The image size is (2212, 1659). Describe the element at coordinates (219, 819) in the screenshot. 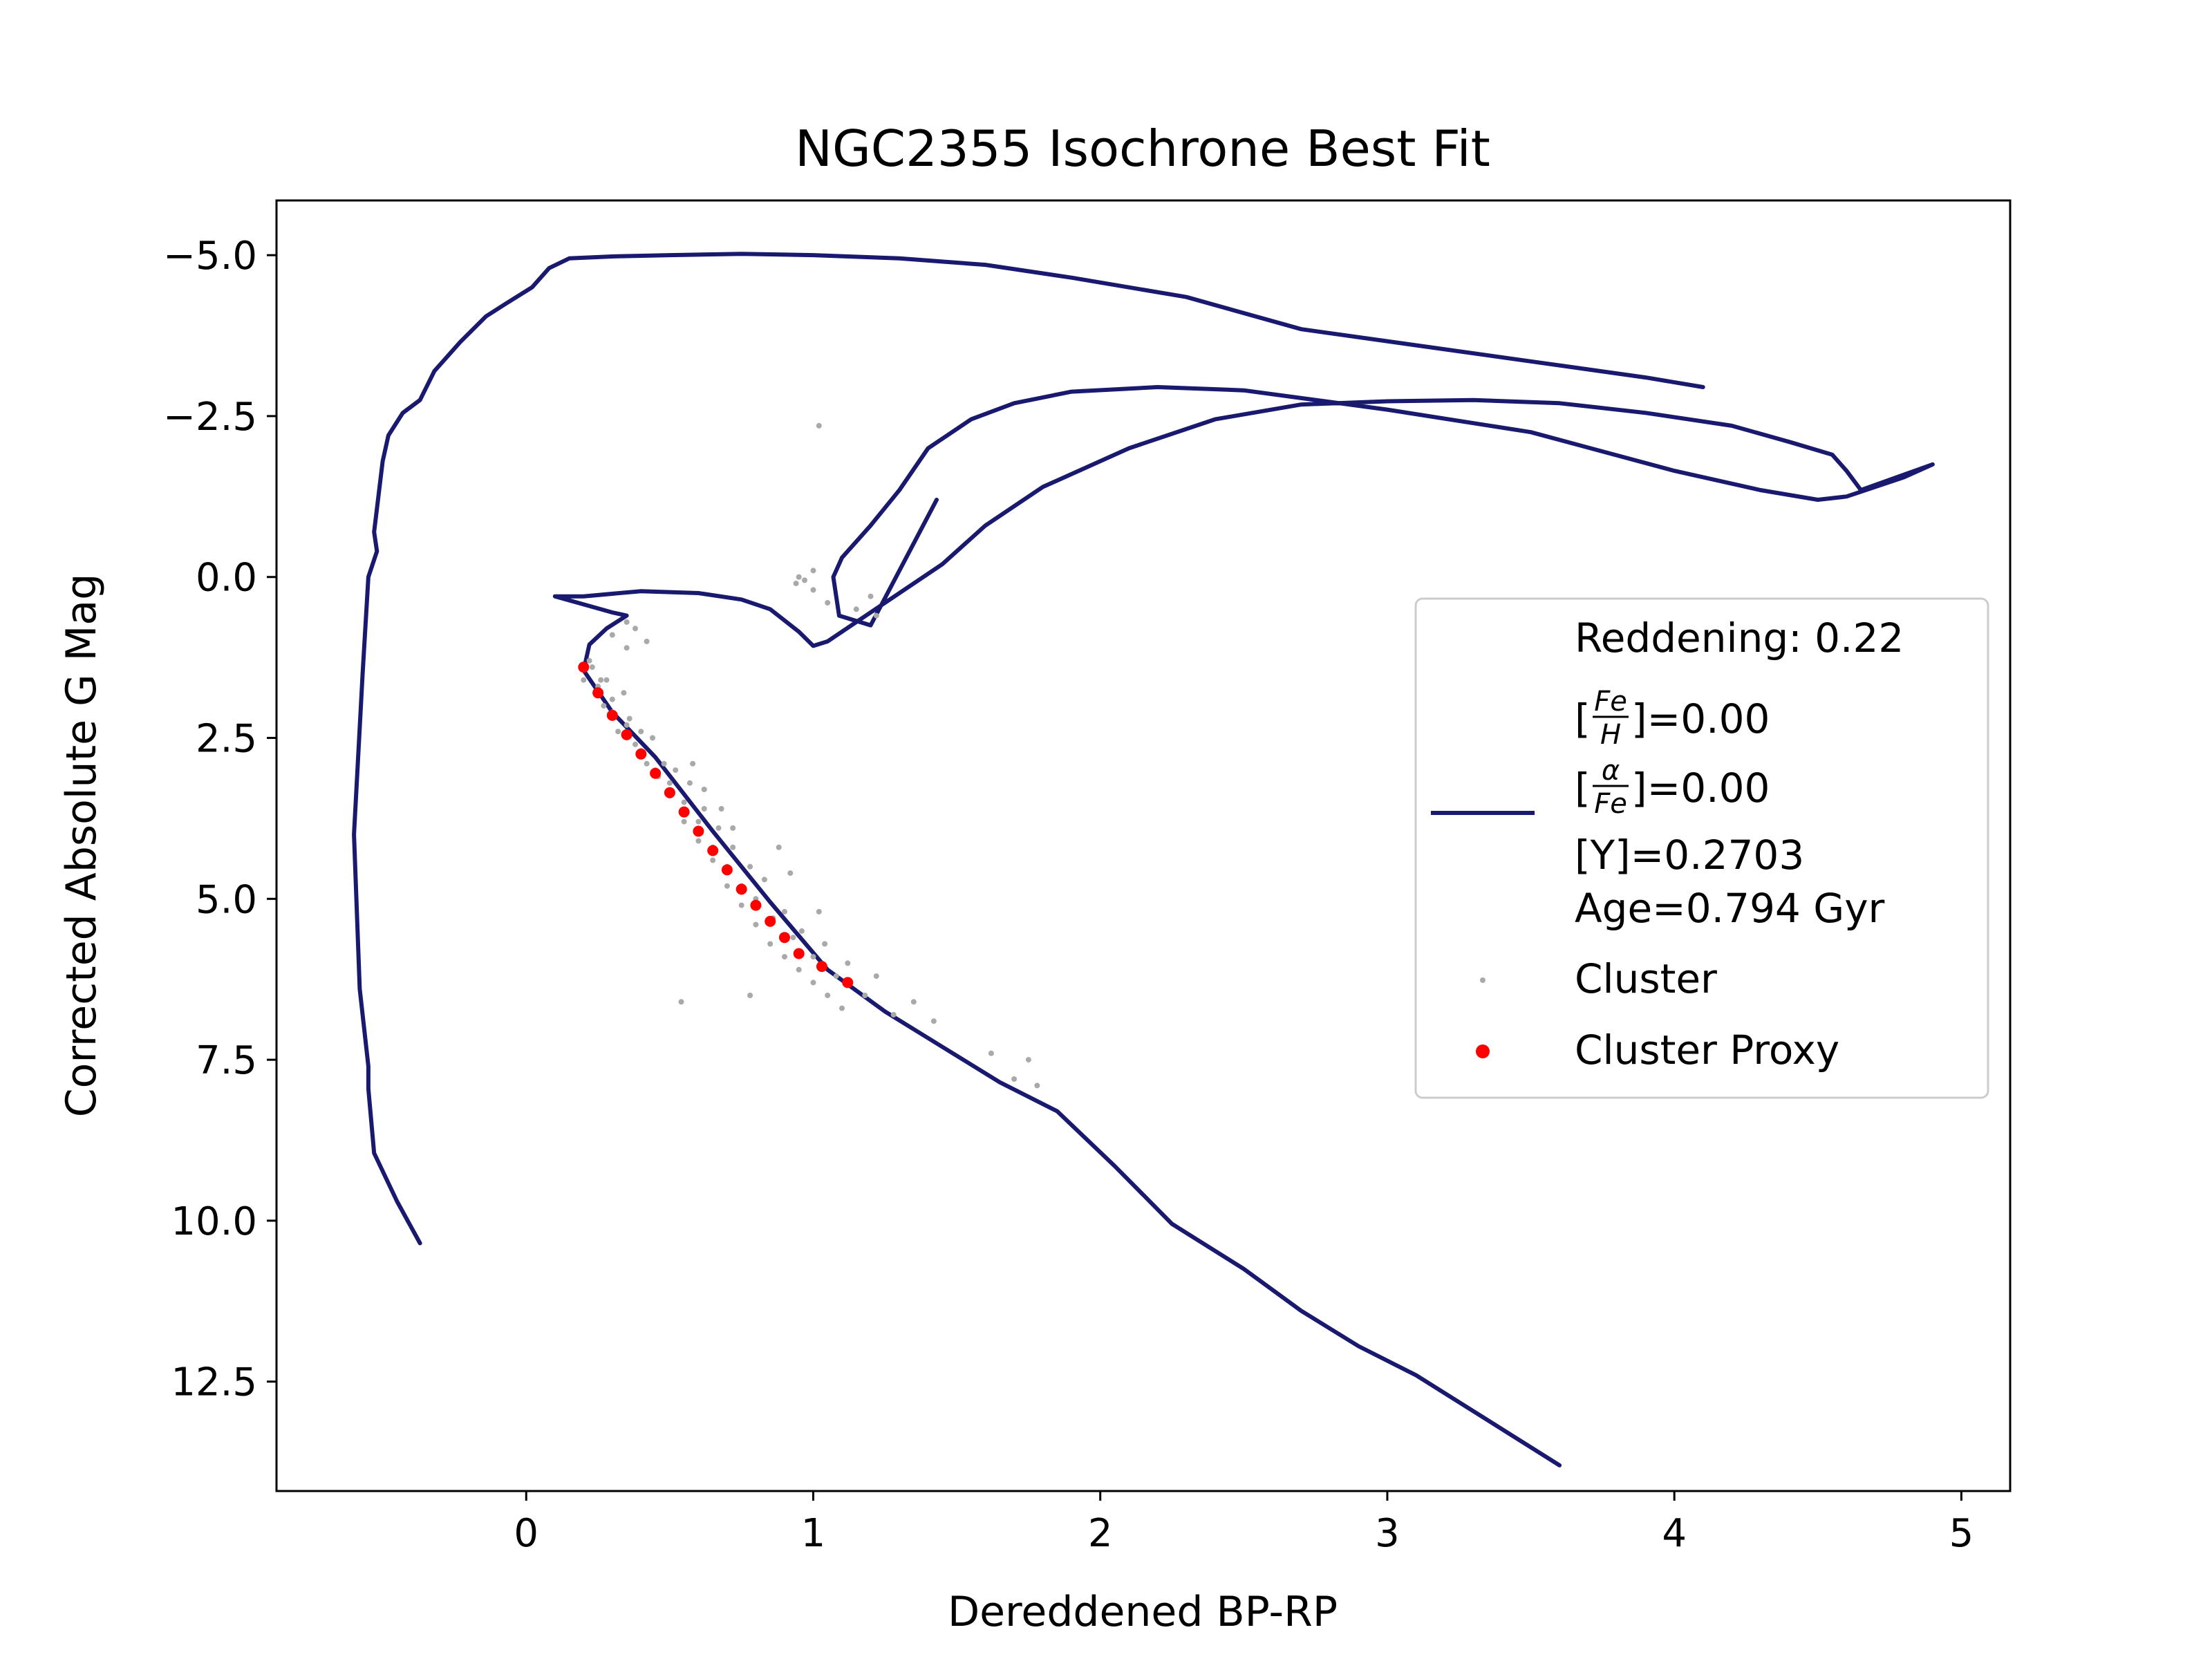

I see `y-axis: −5.0 −2.5 0.0 2.5 5.0 7.5 10.0 12.5` at that location.